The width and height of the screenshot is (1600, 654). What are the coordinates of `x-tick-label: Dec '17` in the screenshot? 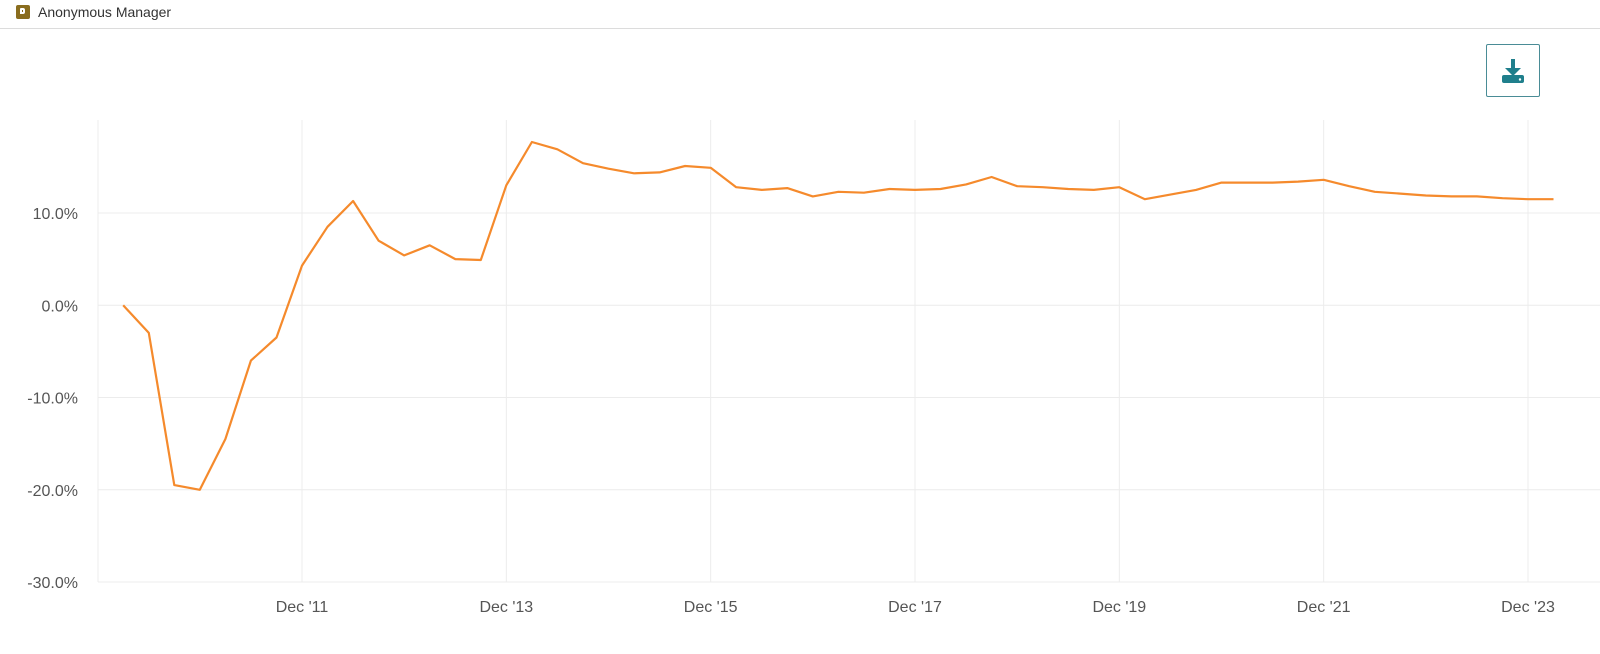 It's located at (915, 607).